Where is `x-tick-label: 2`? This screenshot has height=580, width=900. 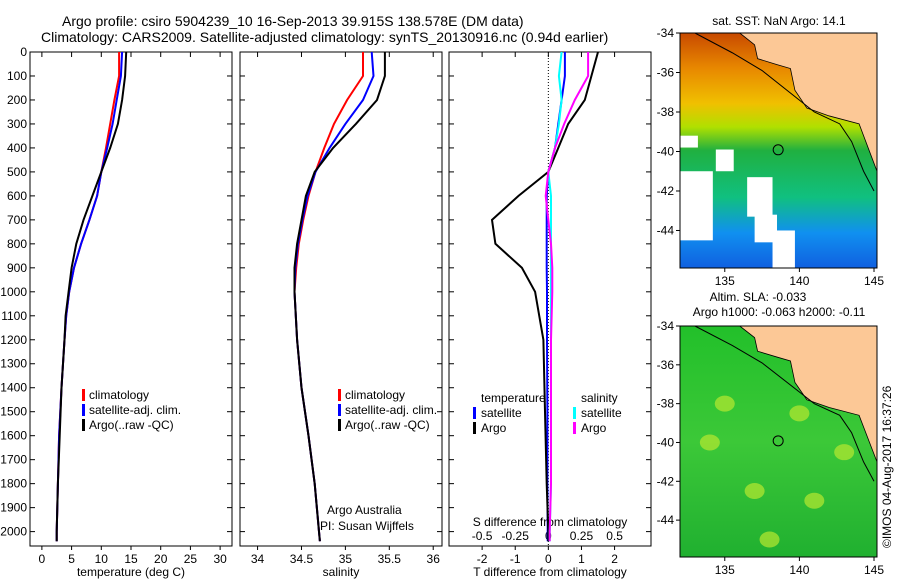 x-tick-label: 2 is located at coordinates (614, 559).